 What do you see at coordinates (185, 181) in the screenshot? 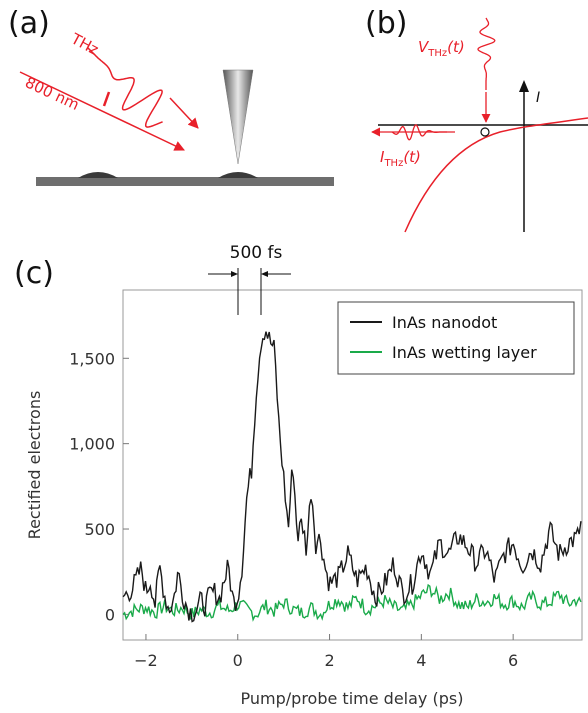
I see `substrate` at bounding box center [185, 181].